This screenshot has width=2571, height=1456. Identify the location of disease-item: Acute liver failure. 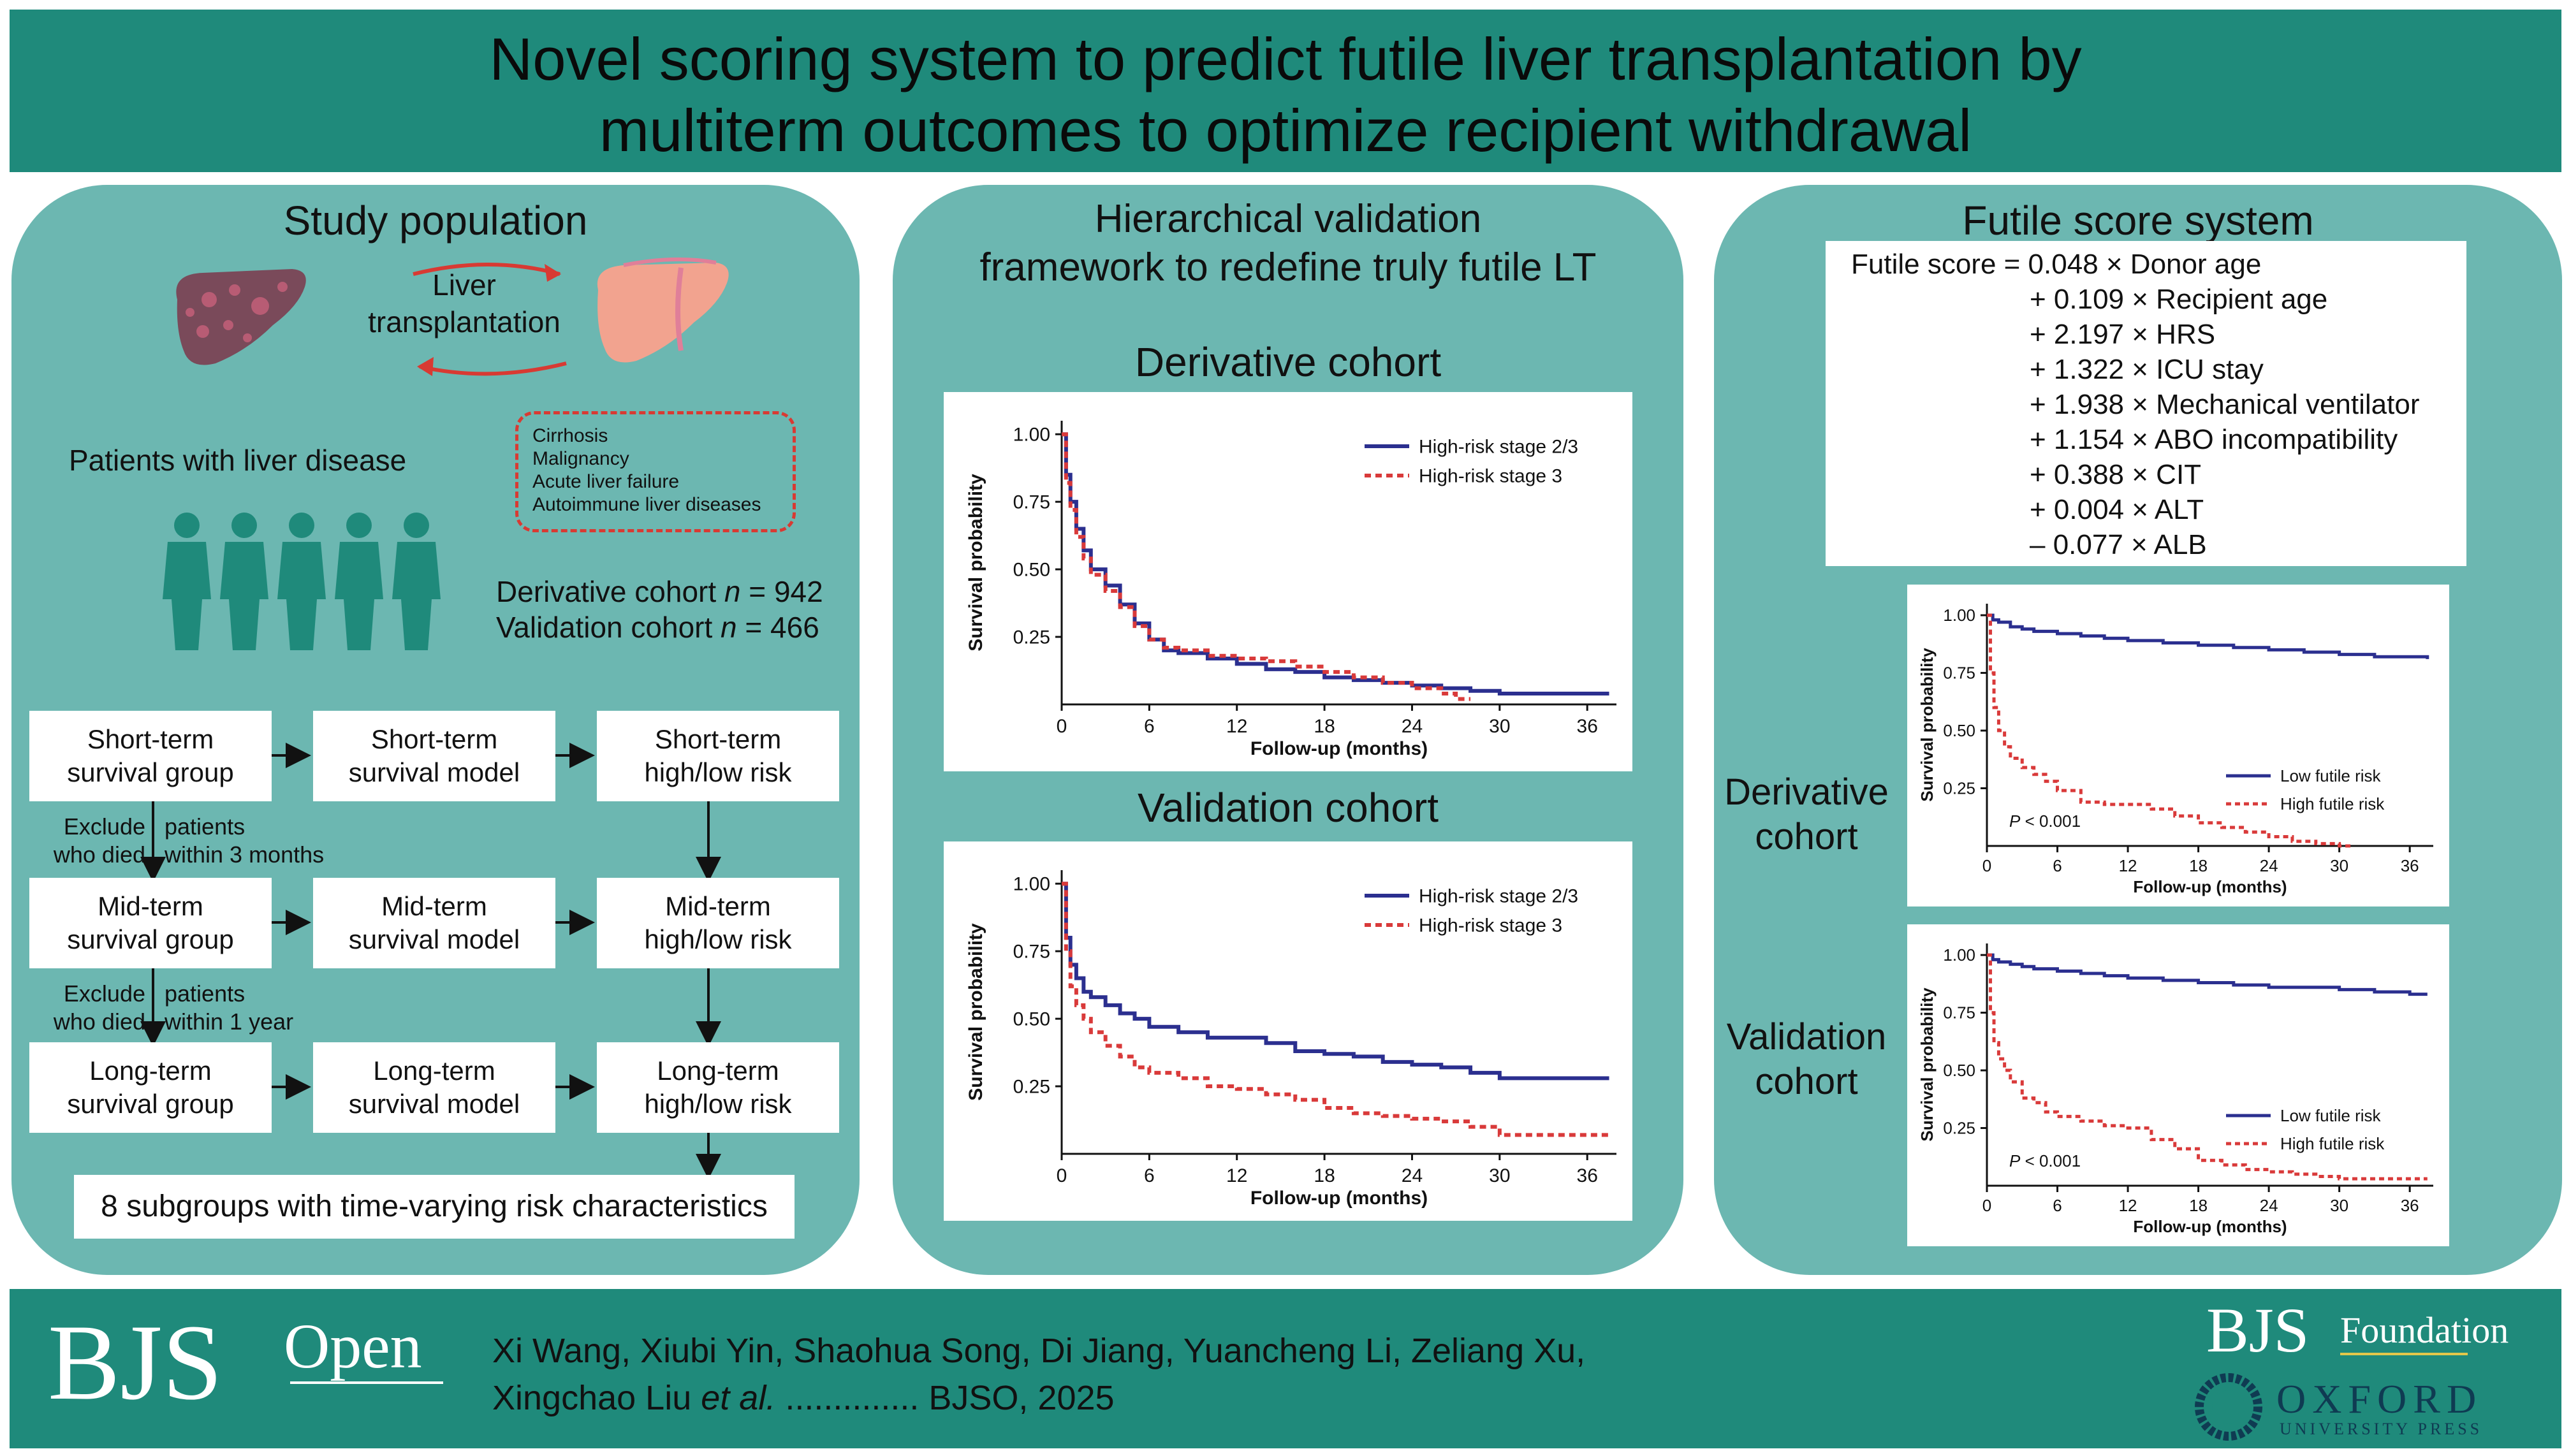
(606, 481).